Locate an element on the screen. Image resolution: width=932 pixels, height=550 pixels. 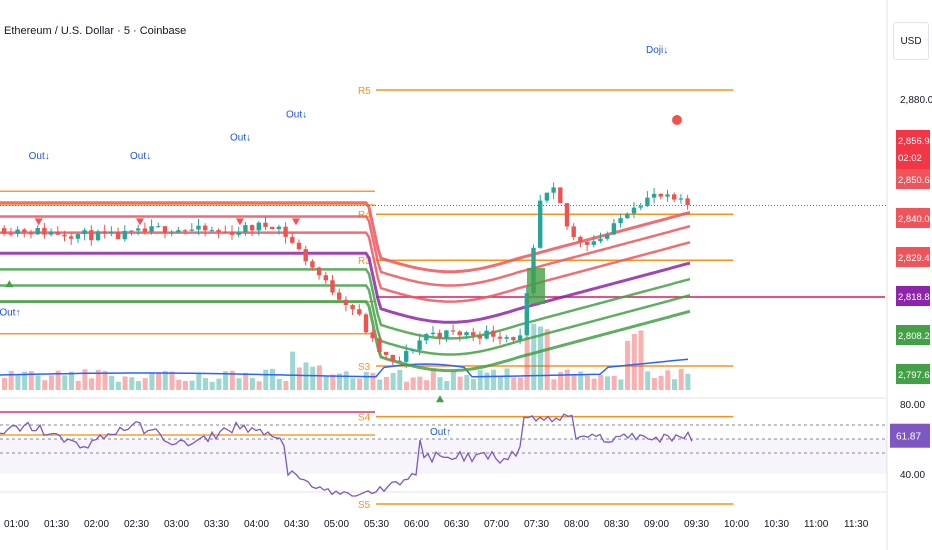
chart-title: Ethereum / U.S. Dollar · 5 · Coinbase is located at coordinates (95, 31).